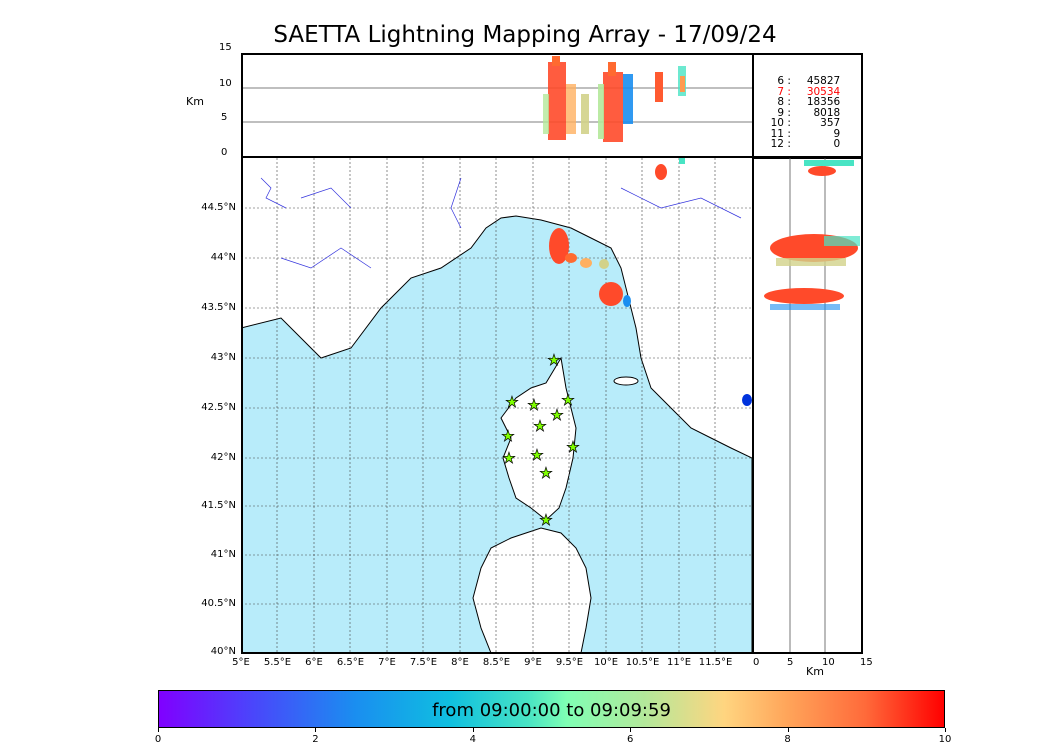 Image resolution: width=1050 pixels, height=750 pixels. I want to click on colorbar-tick-label: 8, so click(787, 739).